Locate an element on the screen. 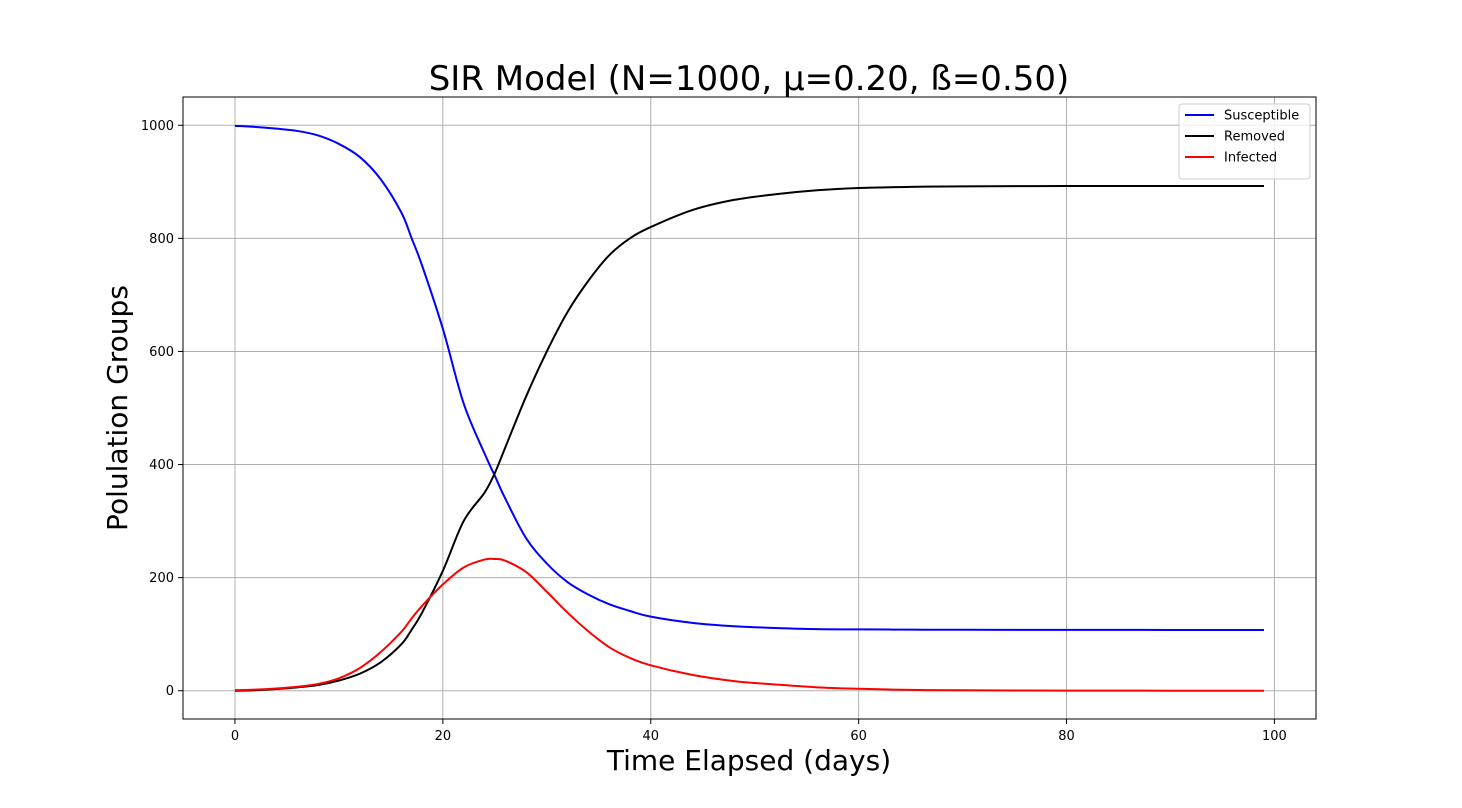 This screenshot has height=808, width=1462. y-tick-label: 800 is located at coordinates (161, 239).